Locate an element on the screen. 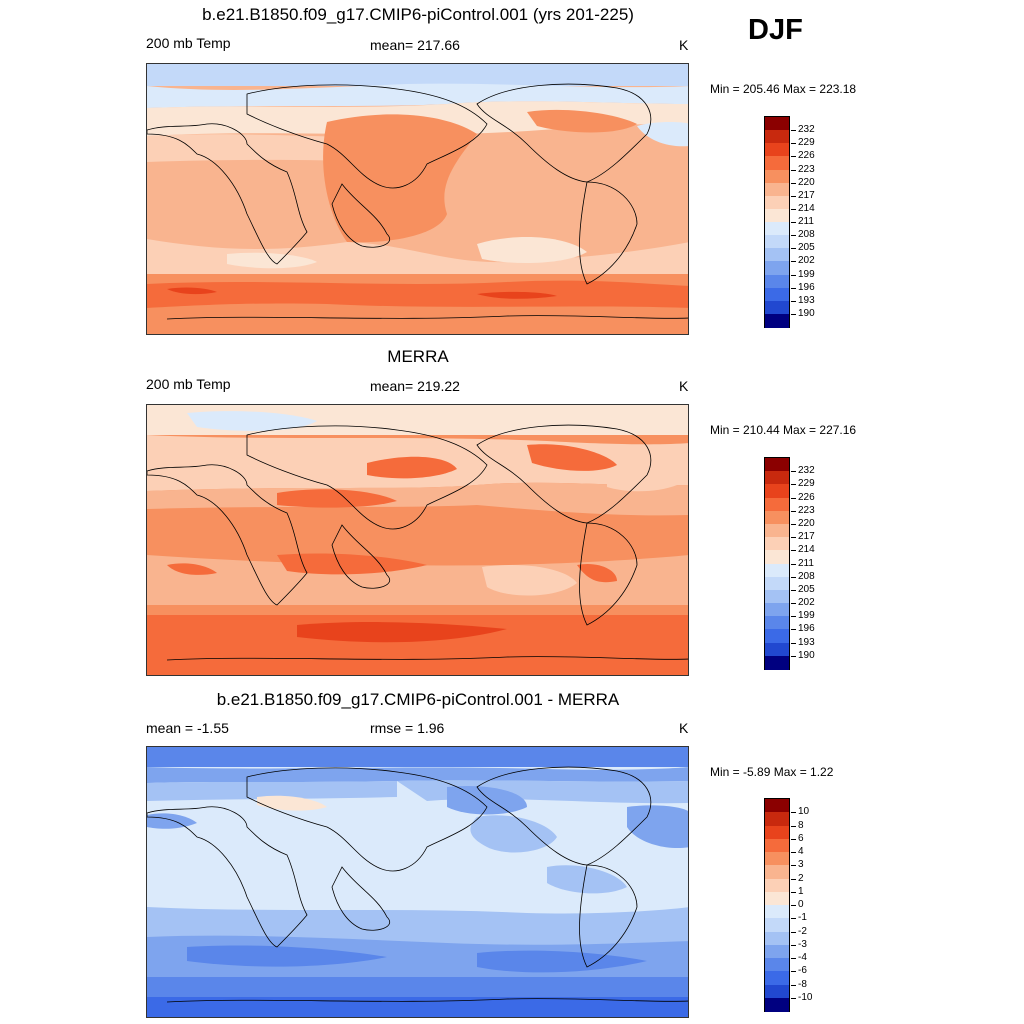 The image size is (1024, 1024). panel-1-minmax-label: Min = 205.46 Max = 223.18 is located at coordinates (783, 89).